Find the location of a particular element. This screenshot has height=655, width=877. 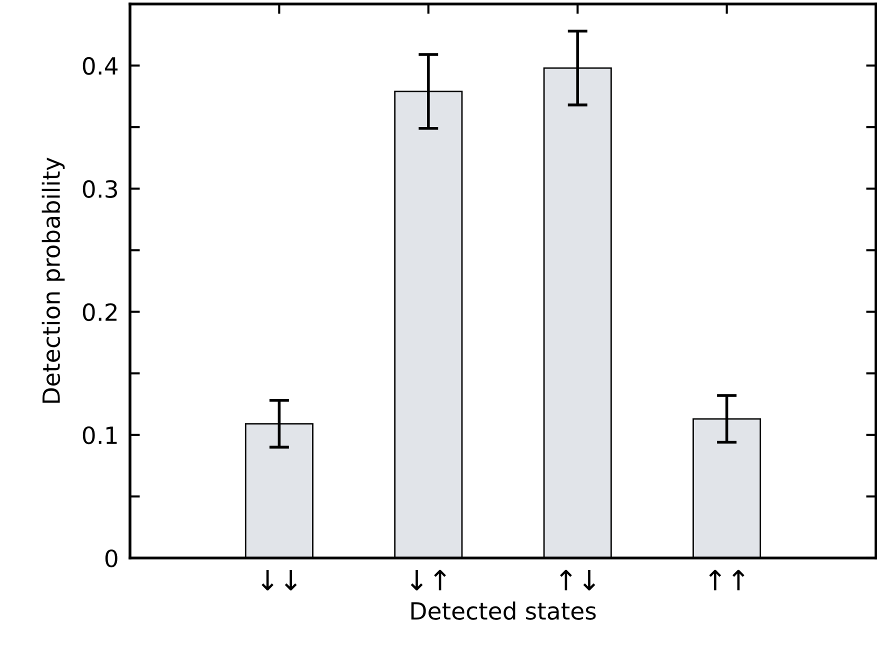

x-tick-label: ↓↑ is located at coordinates (428, 580).